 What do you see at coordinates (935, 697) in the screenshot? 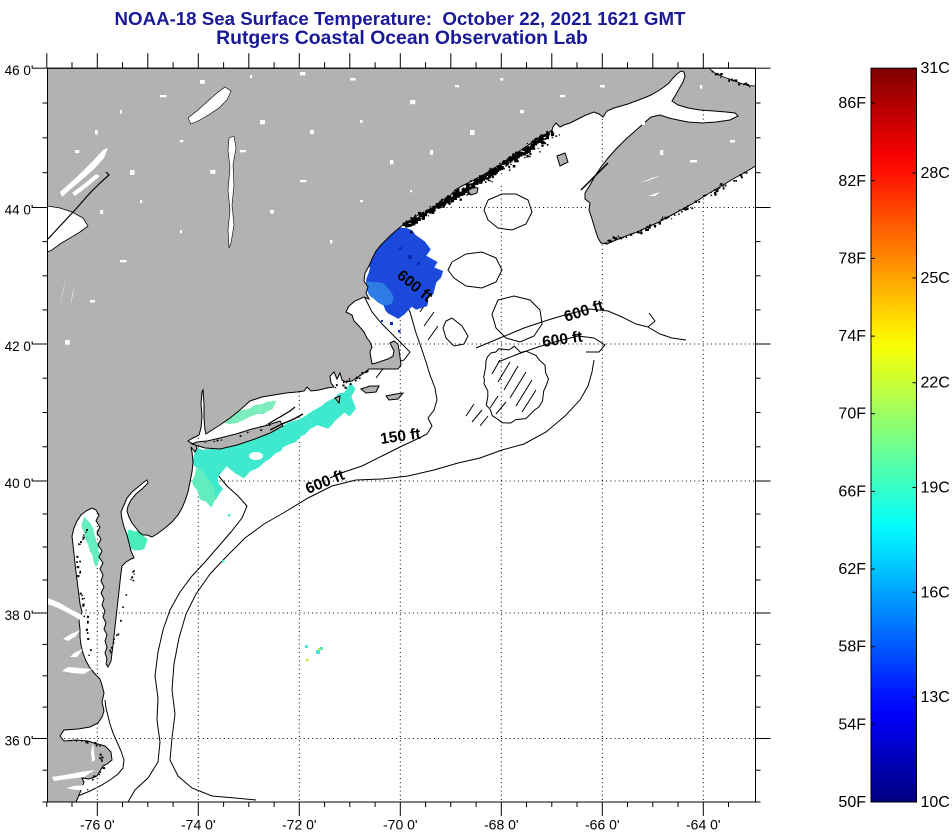
I see `svg-text: 13C` at bounding box center [935, 697].